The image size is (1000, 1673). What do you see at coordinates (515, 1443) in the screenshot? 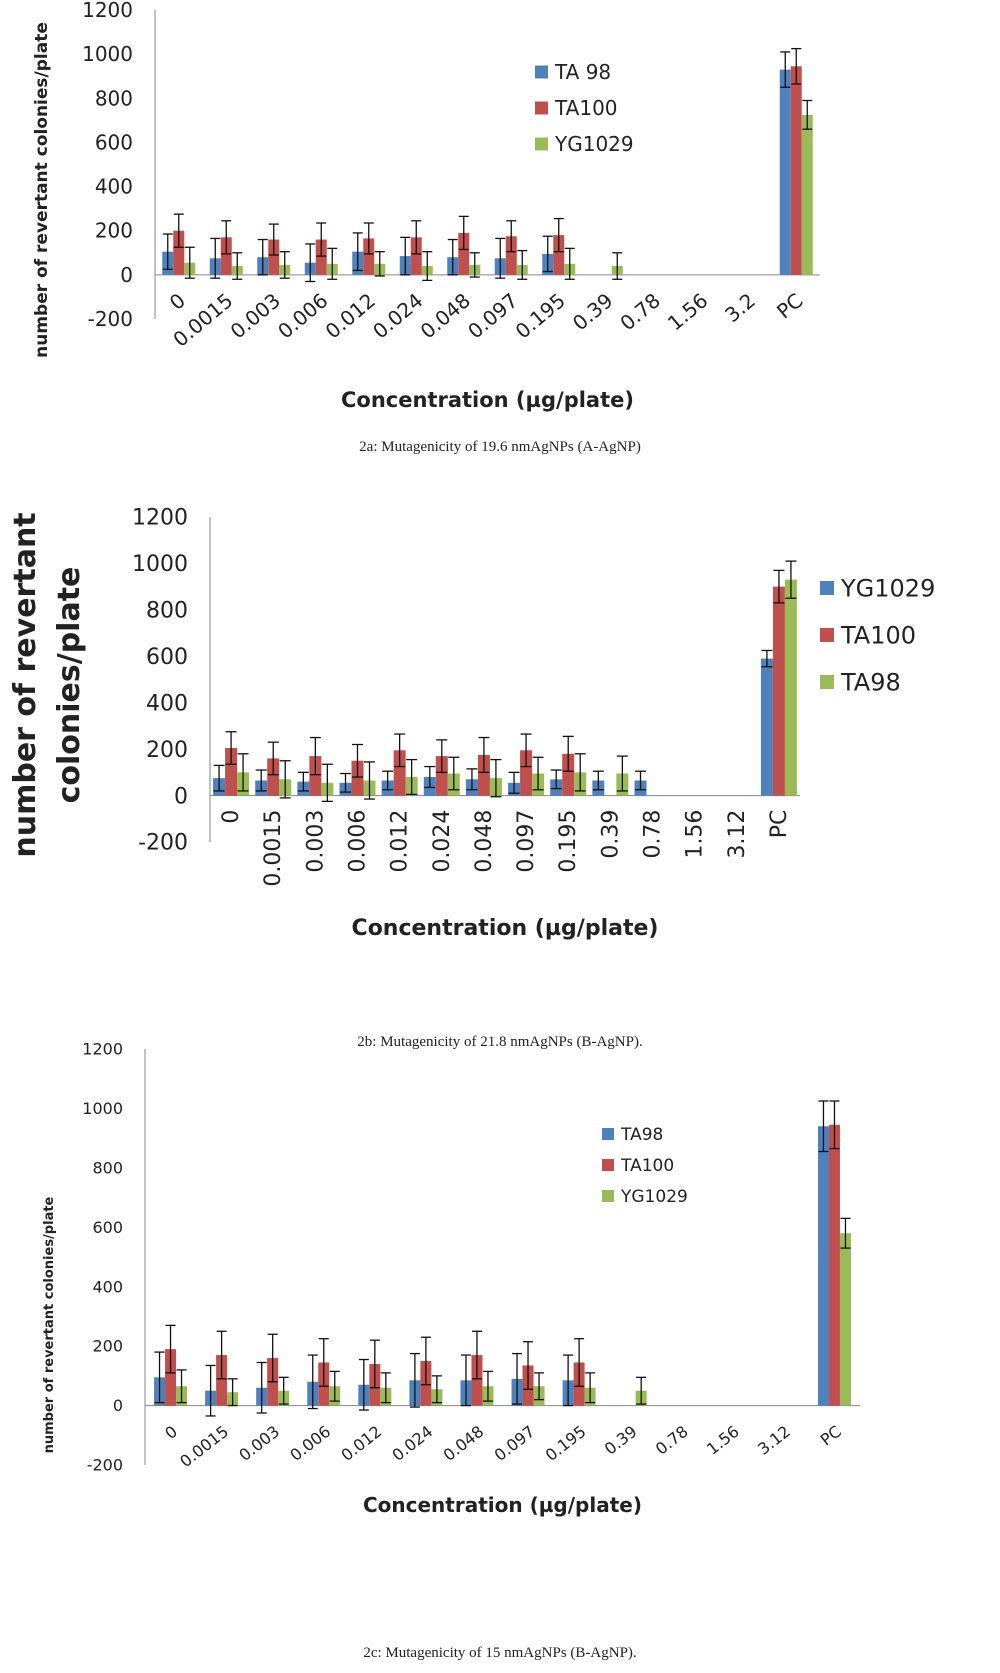
I see `x-tick-label: 0.097` at bounding box center [515, 1443].